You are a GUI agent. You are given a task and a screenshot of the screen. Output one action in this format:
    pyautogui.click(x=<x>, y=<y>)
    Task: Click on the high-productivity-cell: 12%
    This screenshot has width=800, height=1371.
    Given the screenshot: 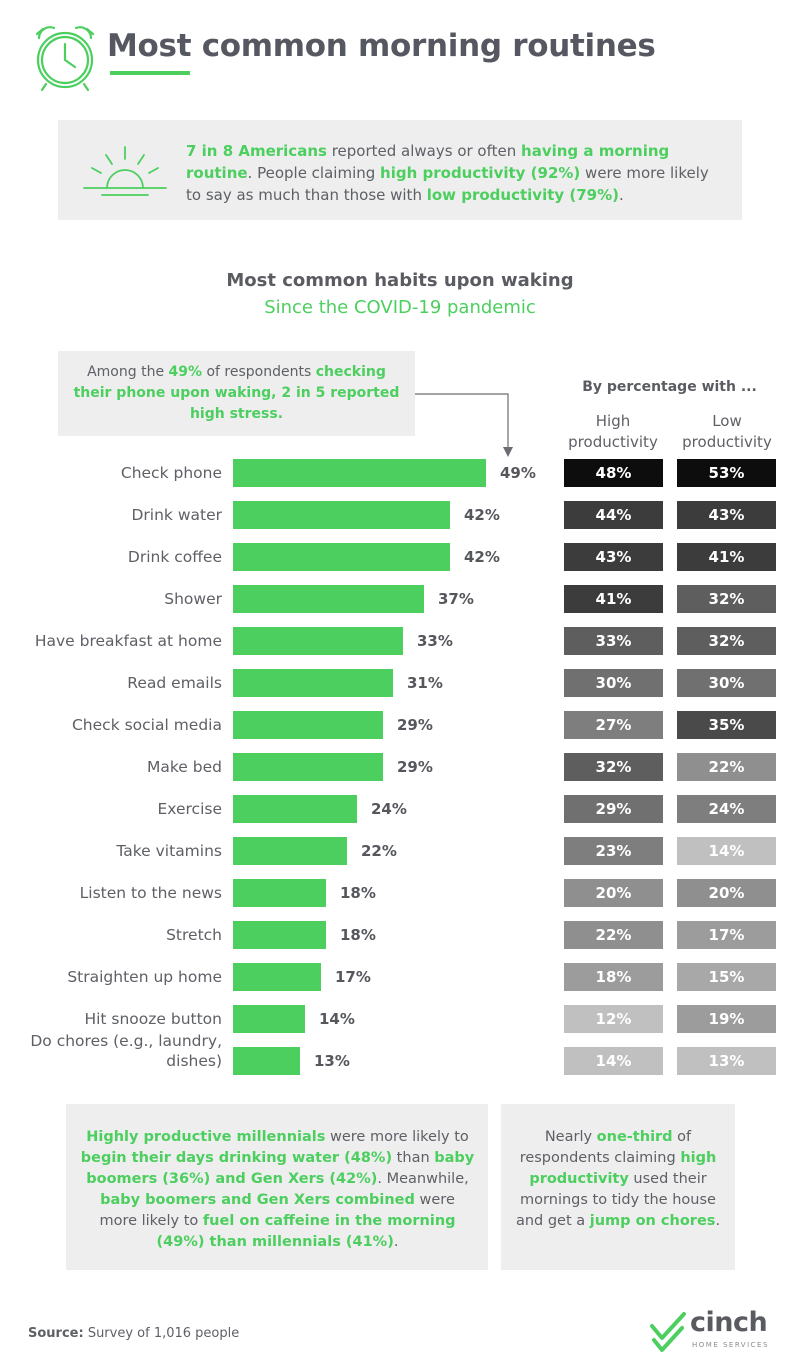 What is the action you would take?
    pyautogui.click(x=613, y=1019)
    